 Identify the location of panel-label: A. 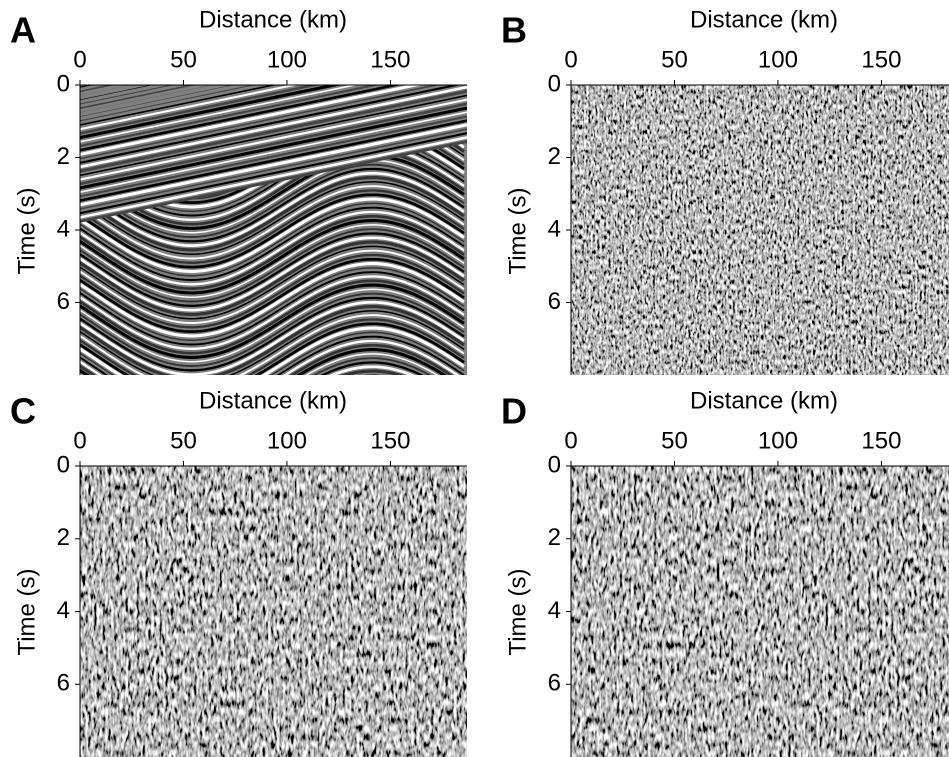
(23, 30).